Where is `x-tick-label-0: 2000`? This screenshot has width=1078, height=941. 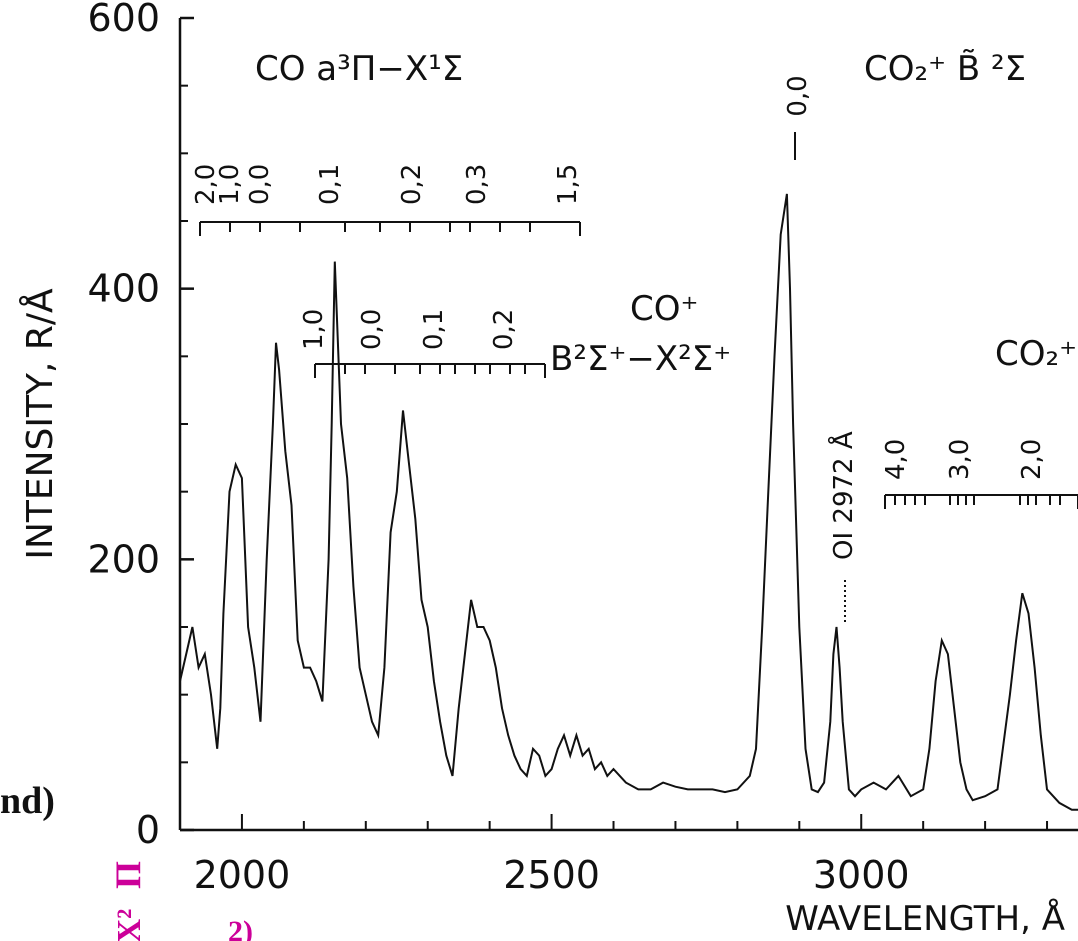 x-tick-label-0: 2000 is located at coordinates (242, 875).